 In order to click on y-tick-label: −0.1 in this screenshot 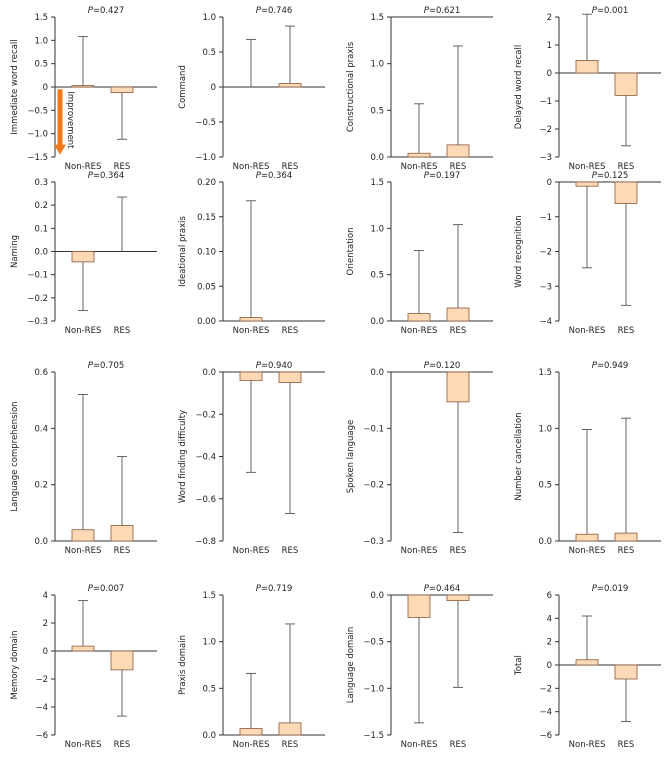, I will do `click(373, 429)`.